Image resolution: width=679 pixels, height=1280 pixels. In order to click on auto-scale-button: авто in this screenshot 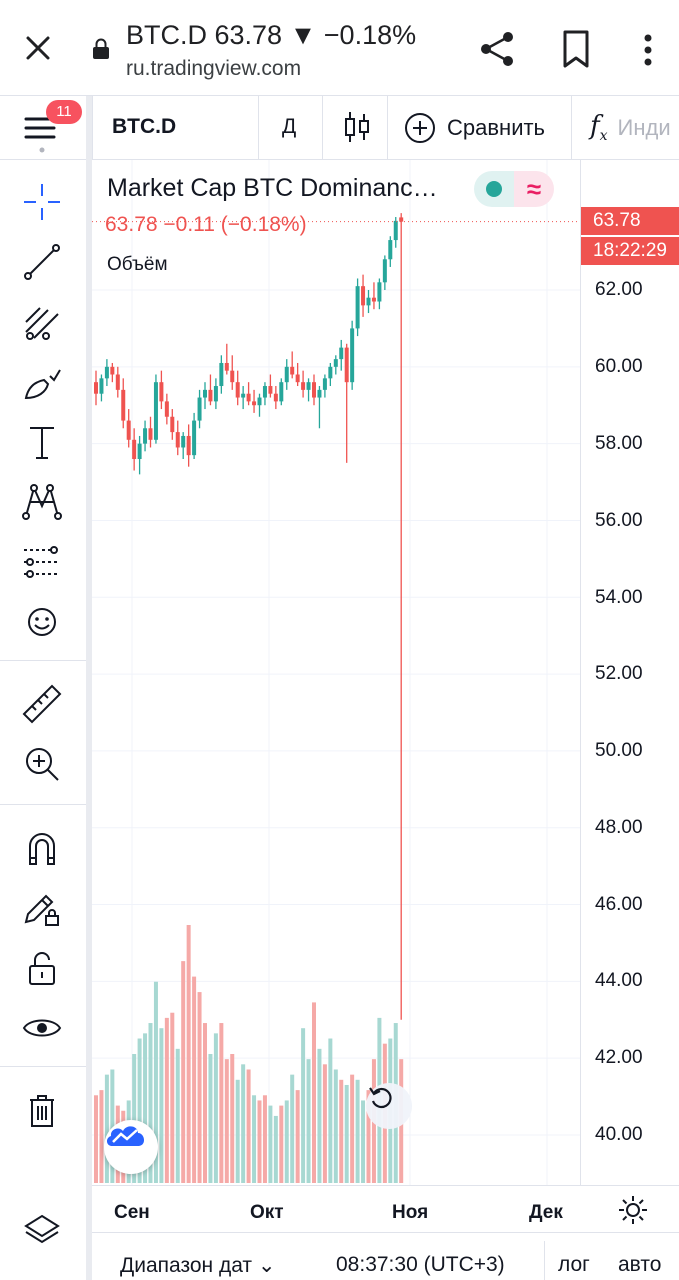, I will do `click(640, 1264)`.